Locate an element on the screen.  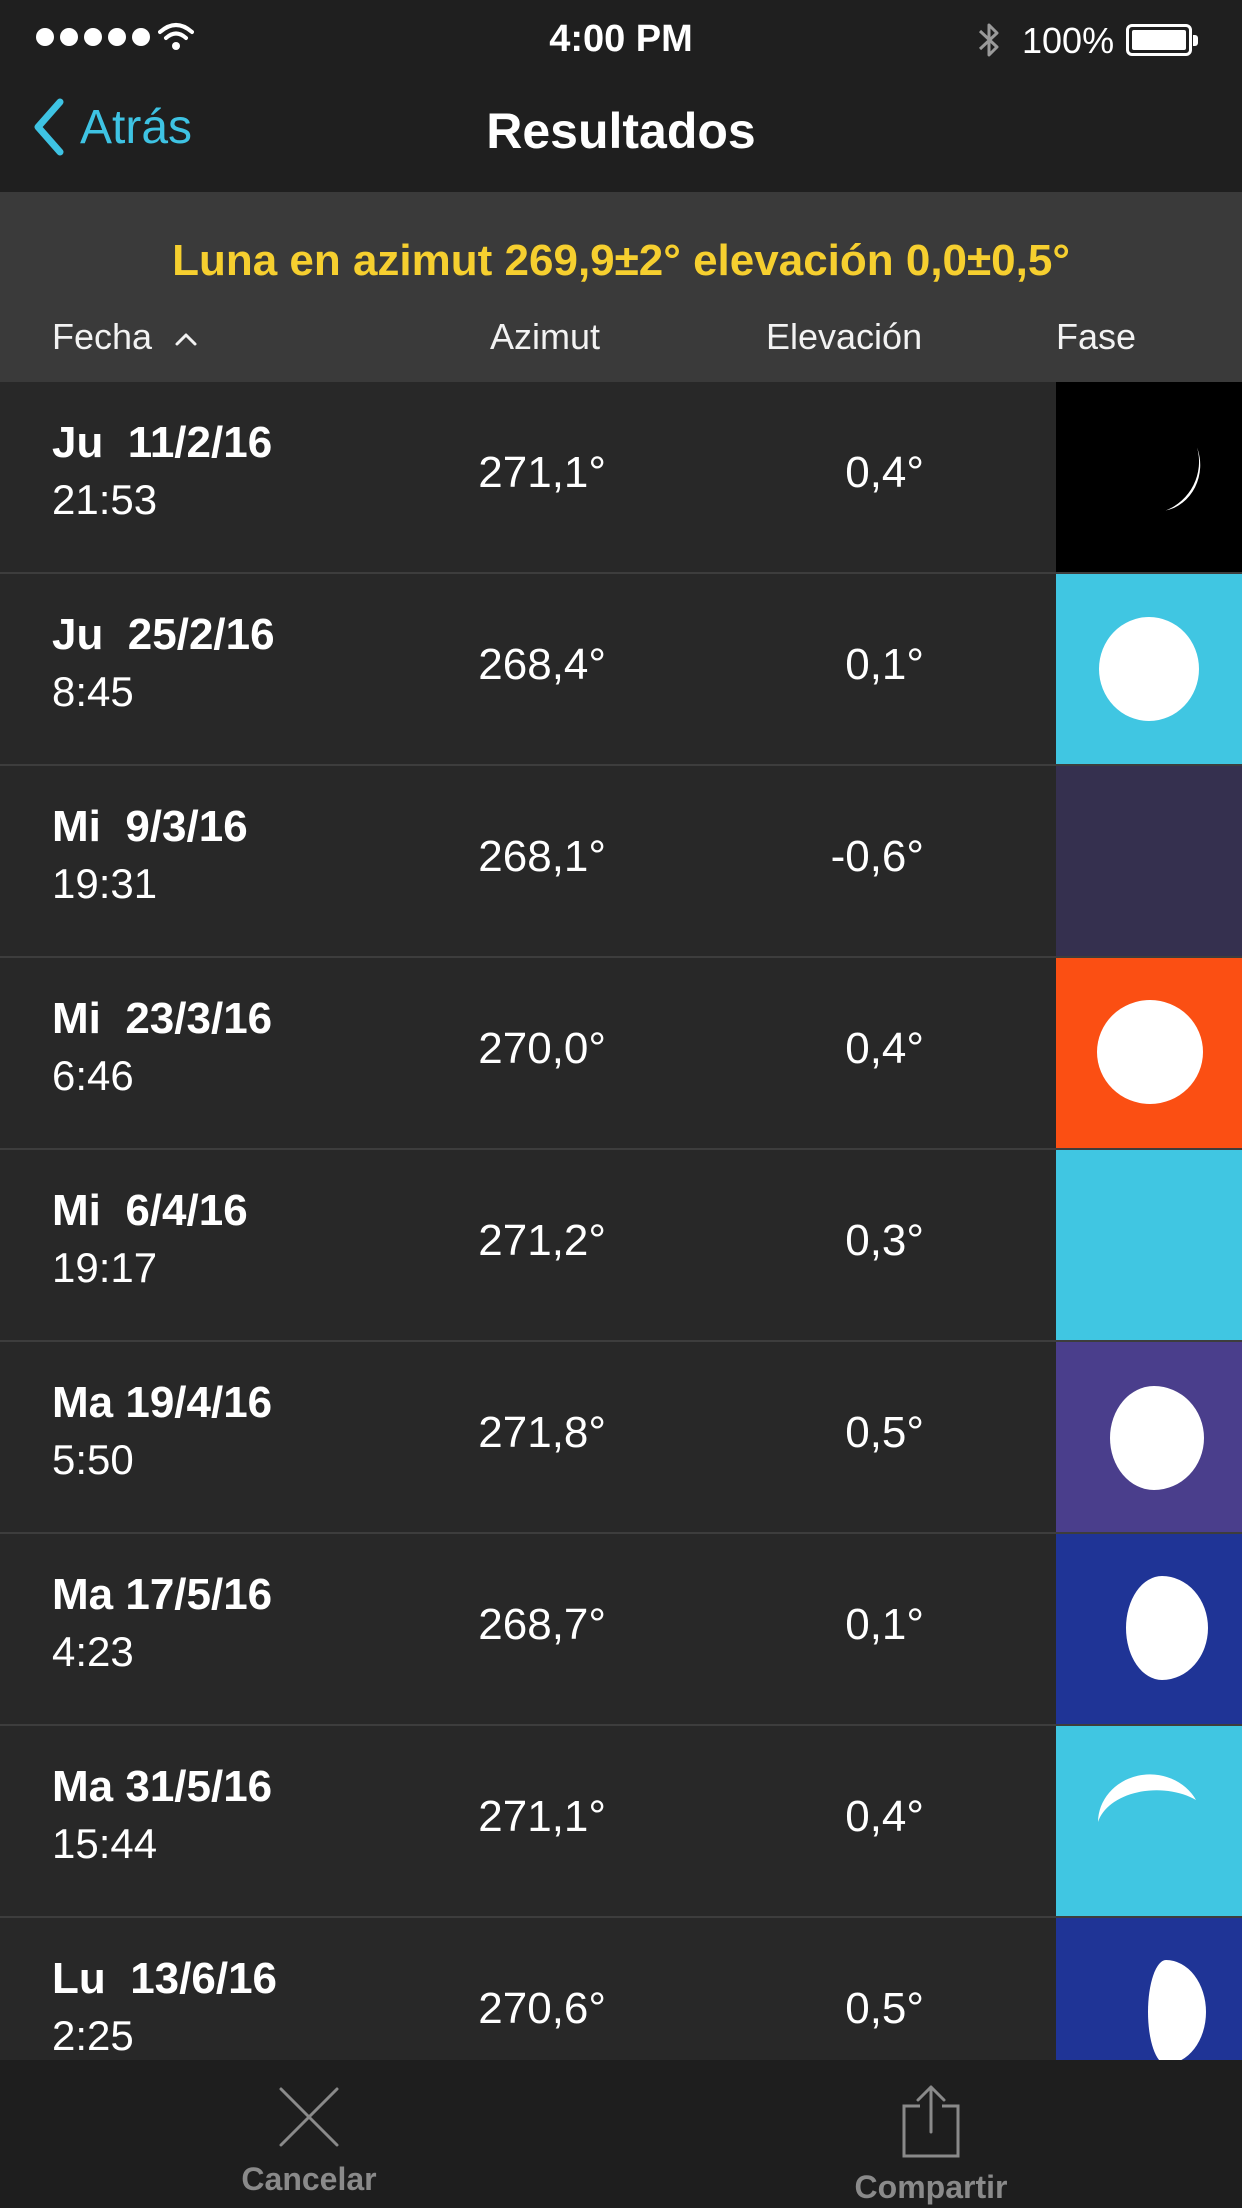
row-azimut: 270,6° is located at coordinates (542, 2008).